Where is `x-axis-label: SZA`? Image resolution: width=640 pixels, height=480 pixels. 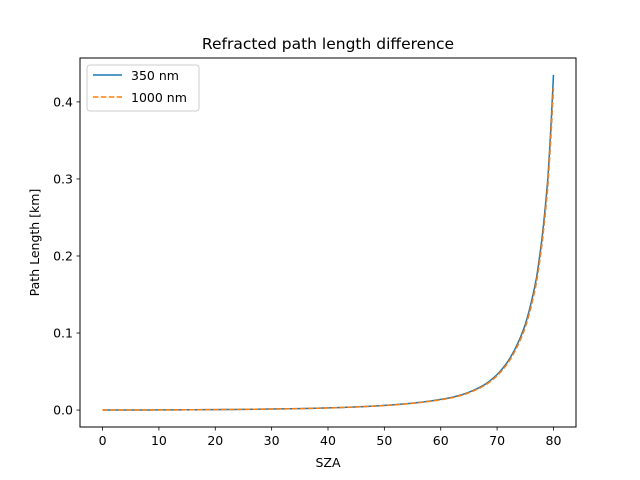
x-axis-label: SZA is located at coordinates (327, 462).